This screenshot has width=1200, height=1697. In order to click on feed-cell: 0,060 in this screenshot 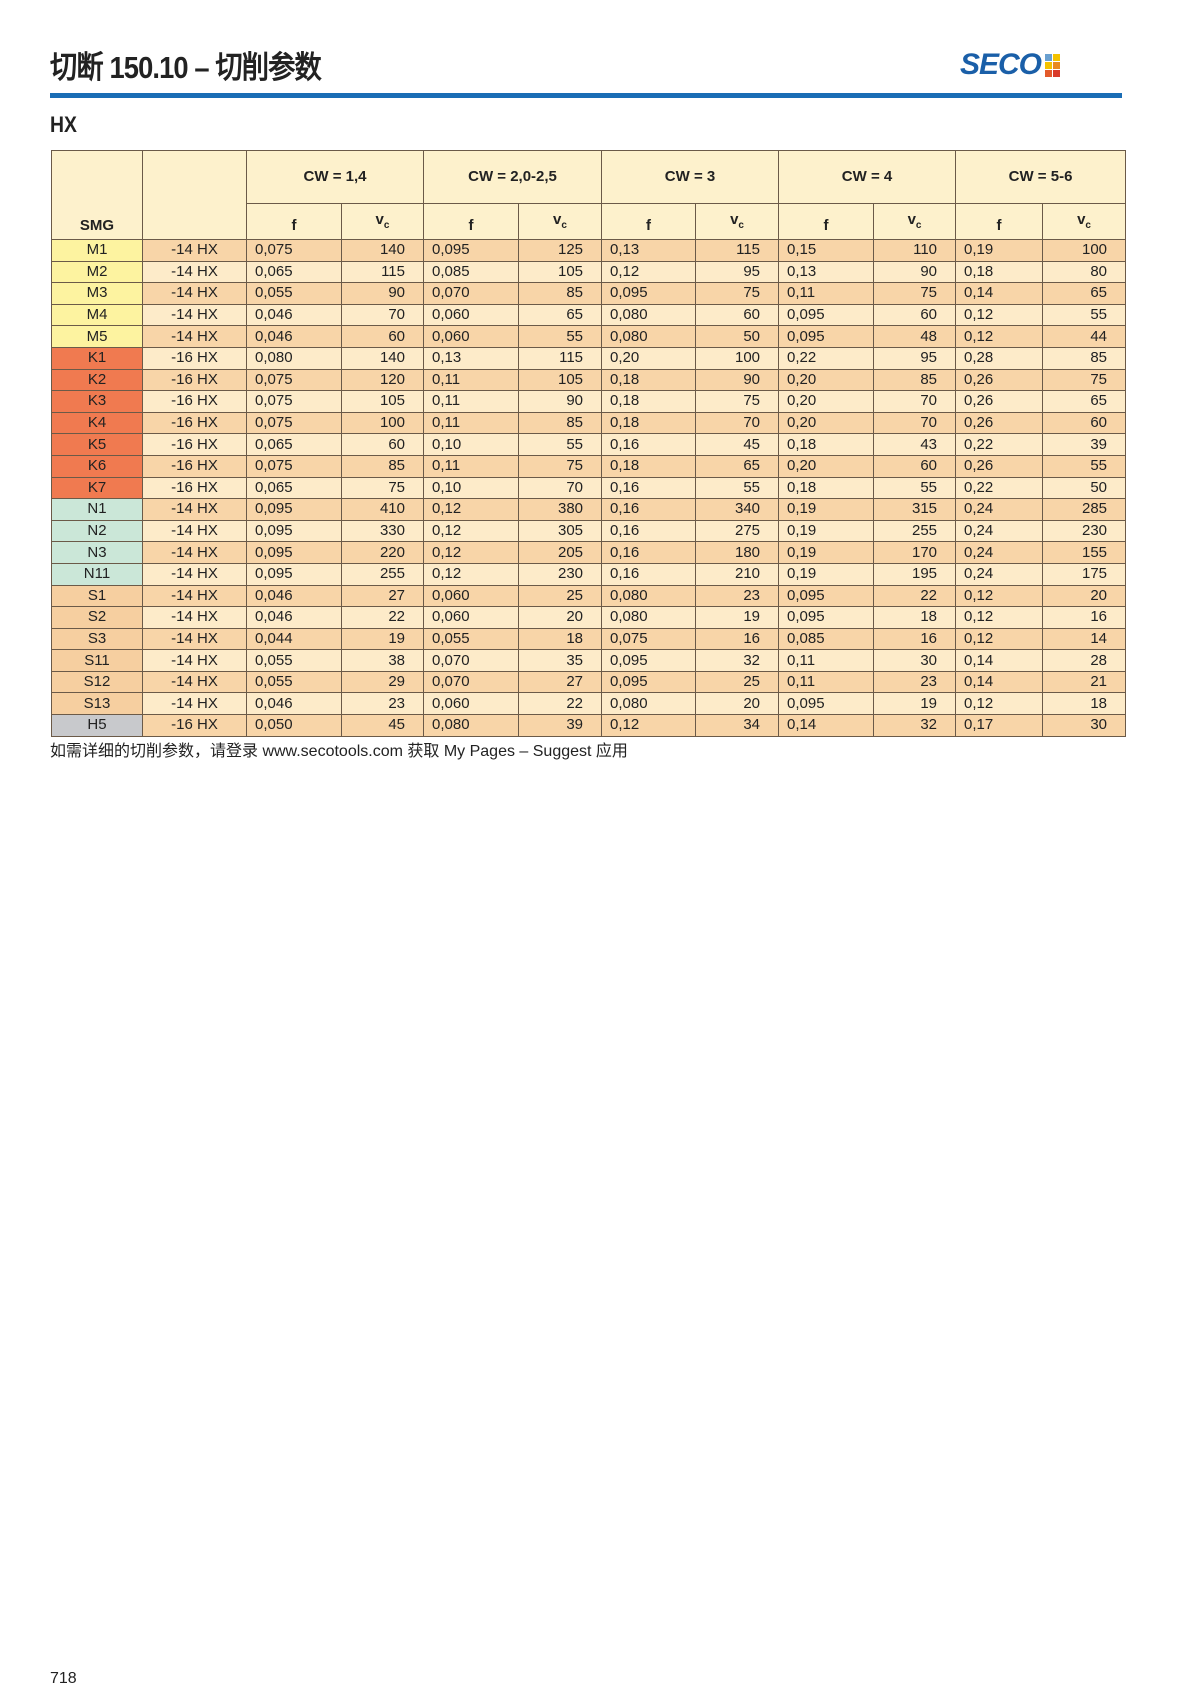, I will do `click(471, 336)`.